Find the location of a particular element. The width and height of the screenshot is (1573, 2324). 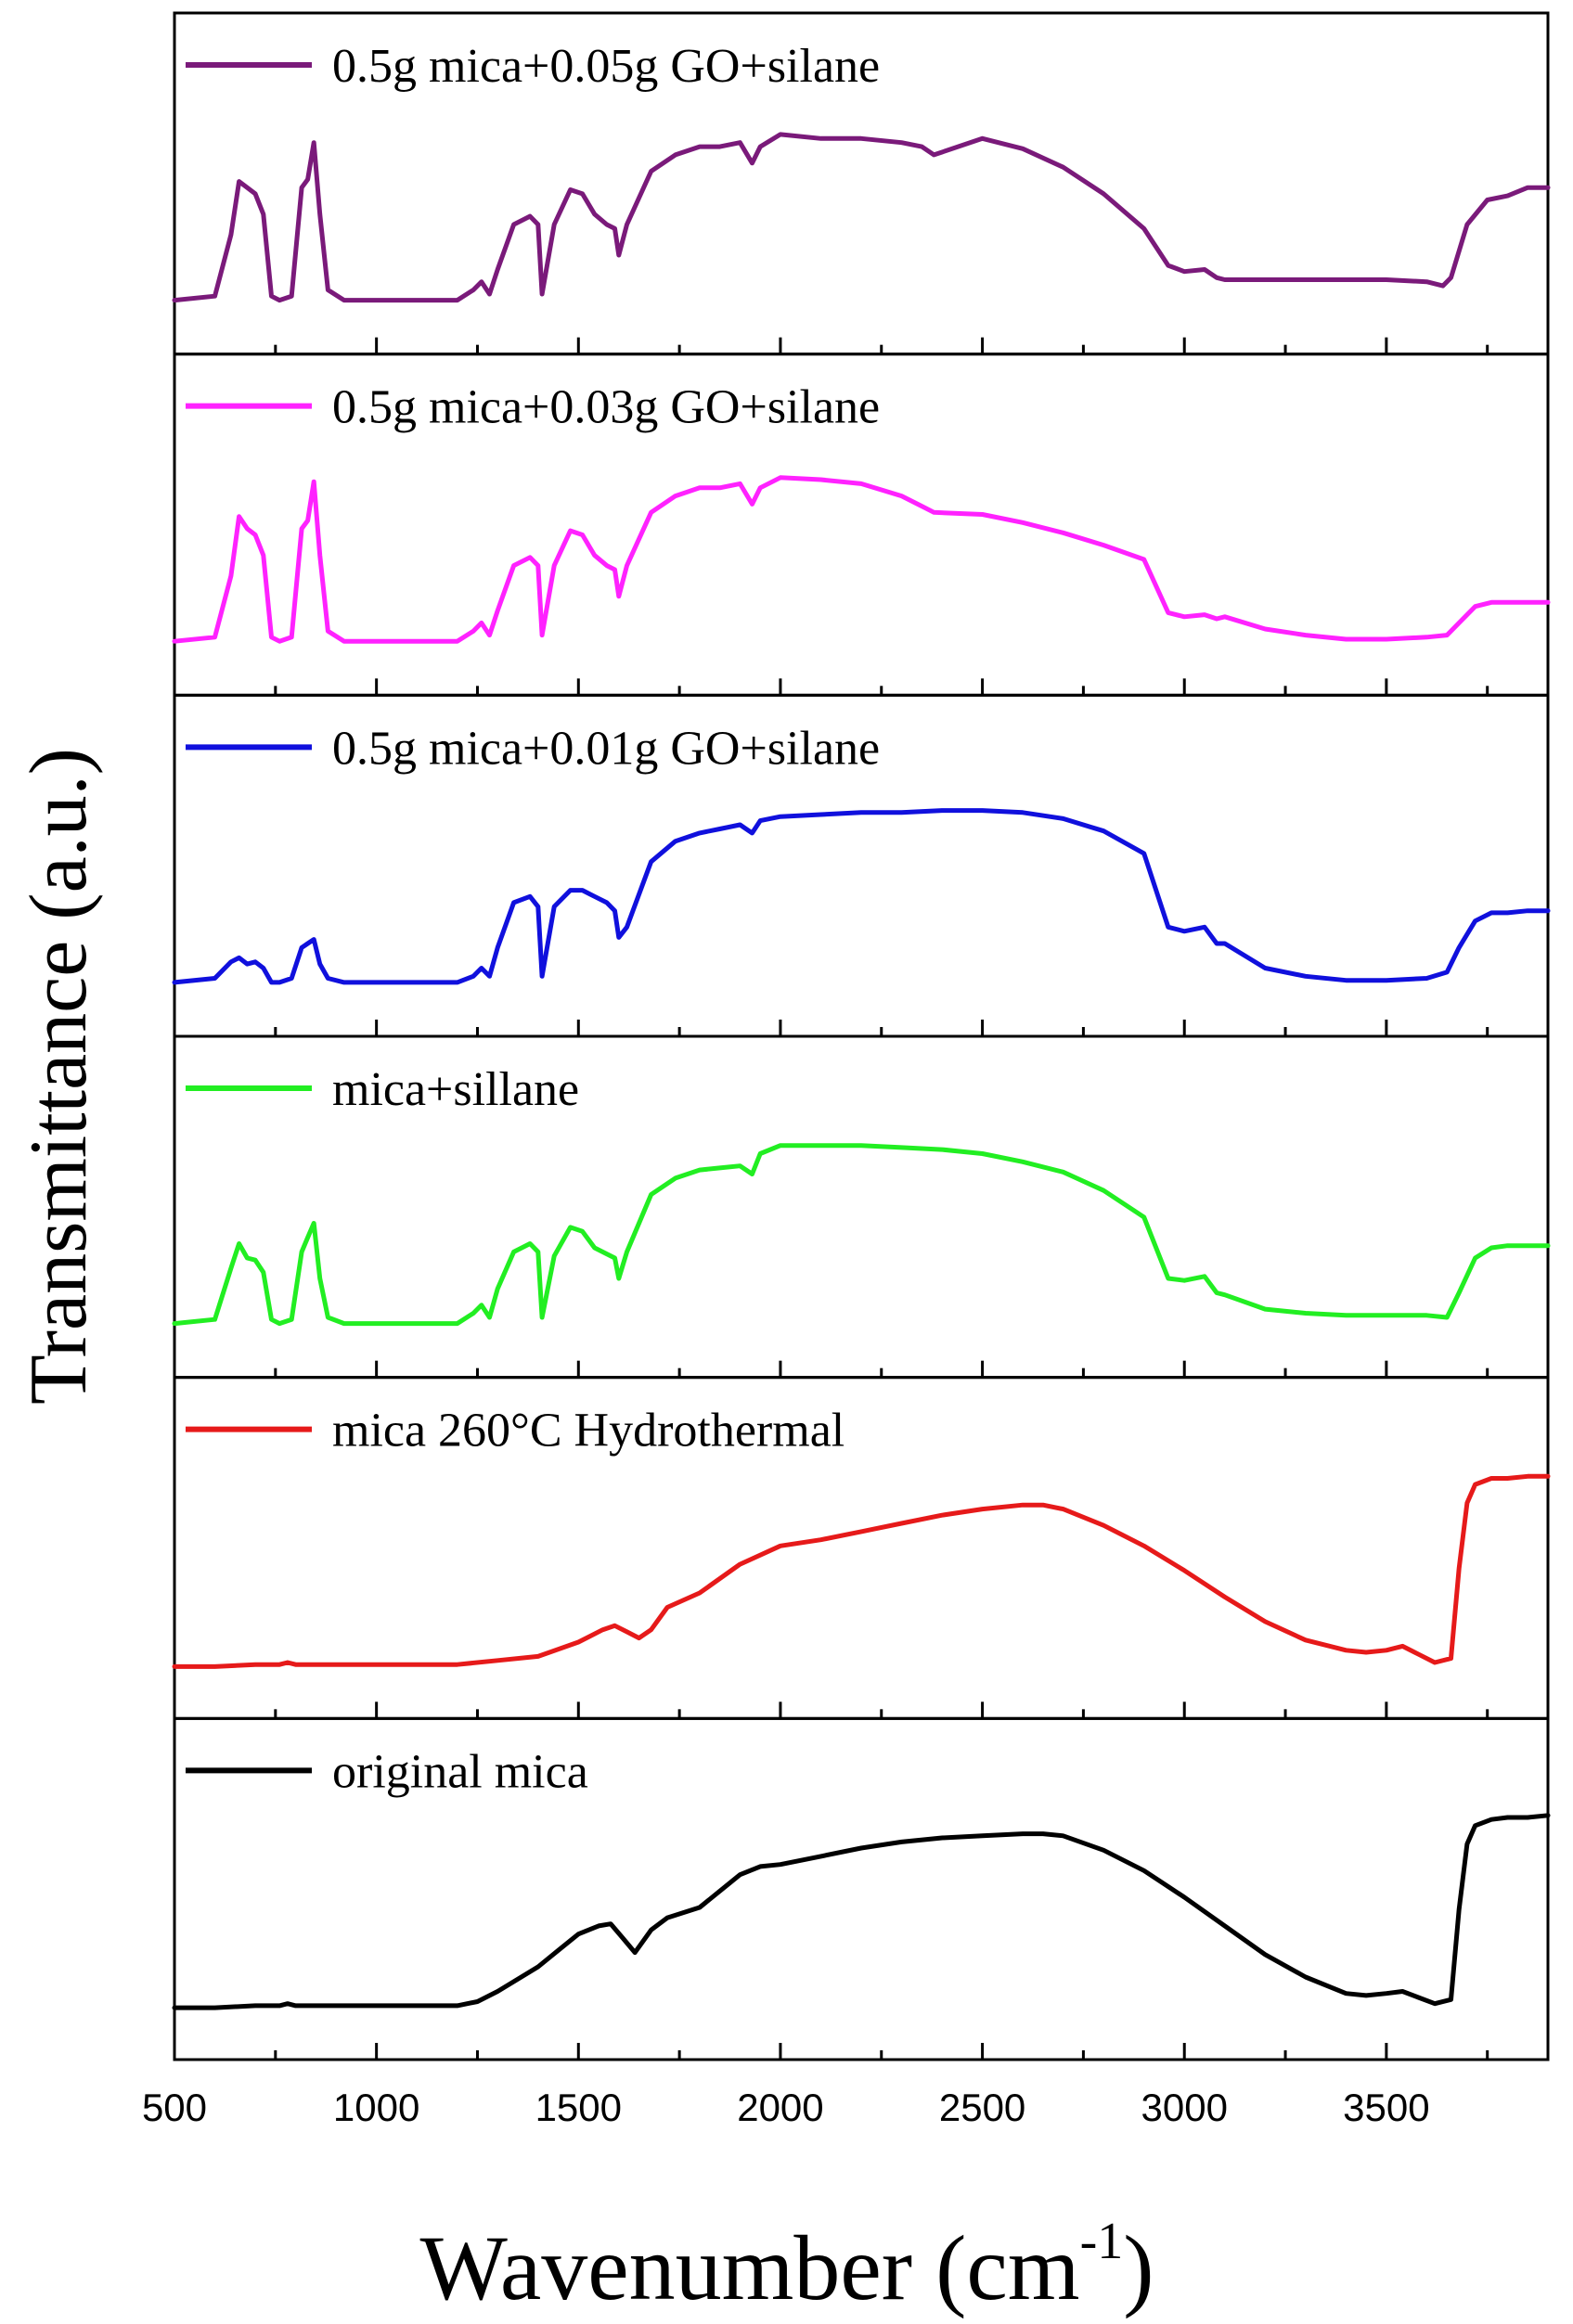

legend-label: mica 260°C Hydrothermal is located at coordinates (589, 1431).